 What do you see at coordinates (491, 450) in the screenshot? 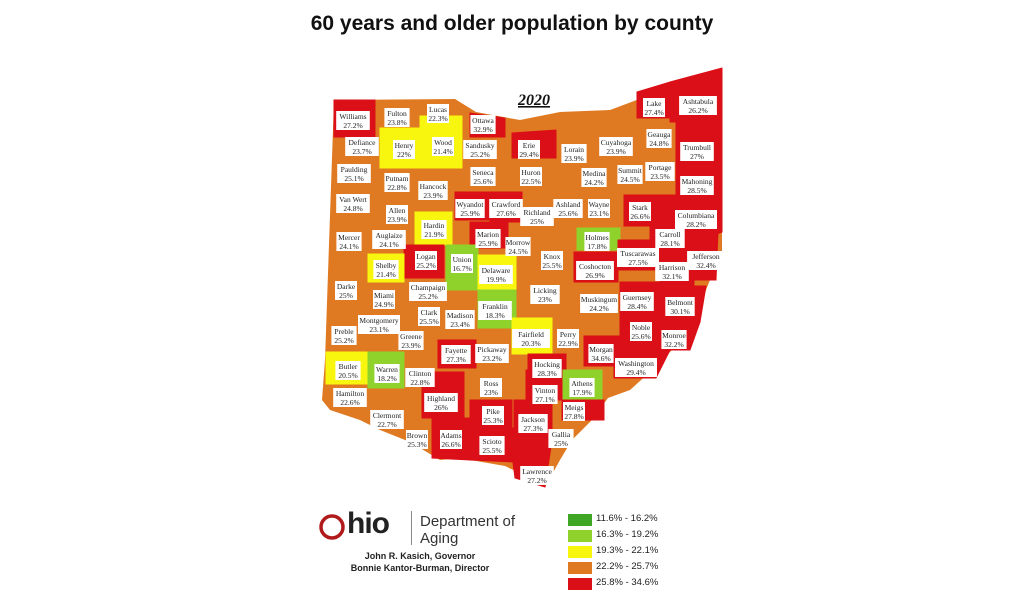
I see `county-value: 25.5%` at bounding box center [491, 450].